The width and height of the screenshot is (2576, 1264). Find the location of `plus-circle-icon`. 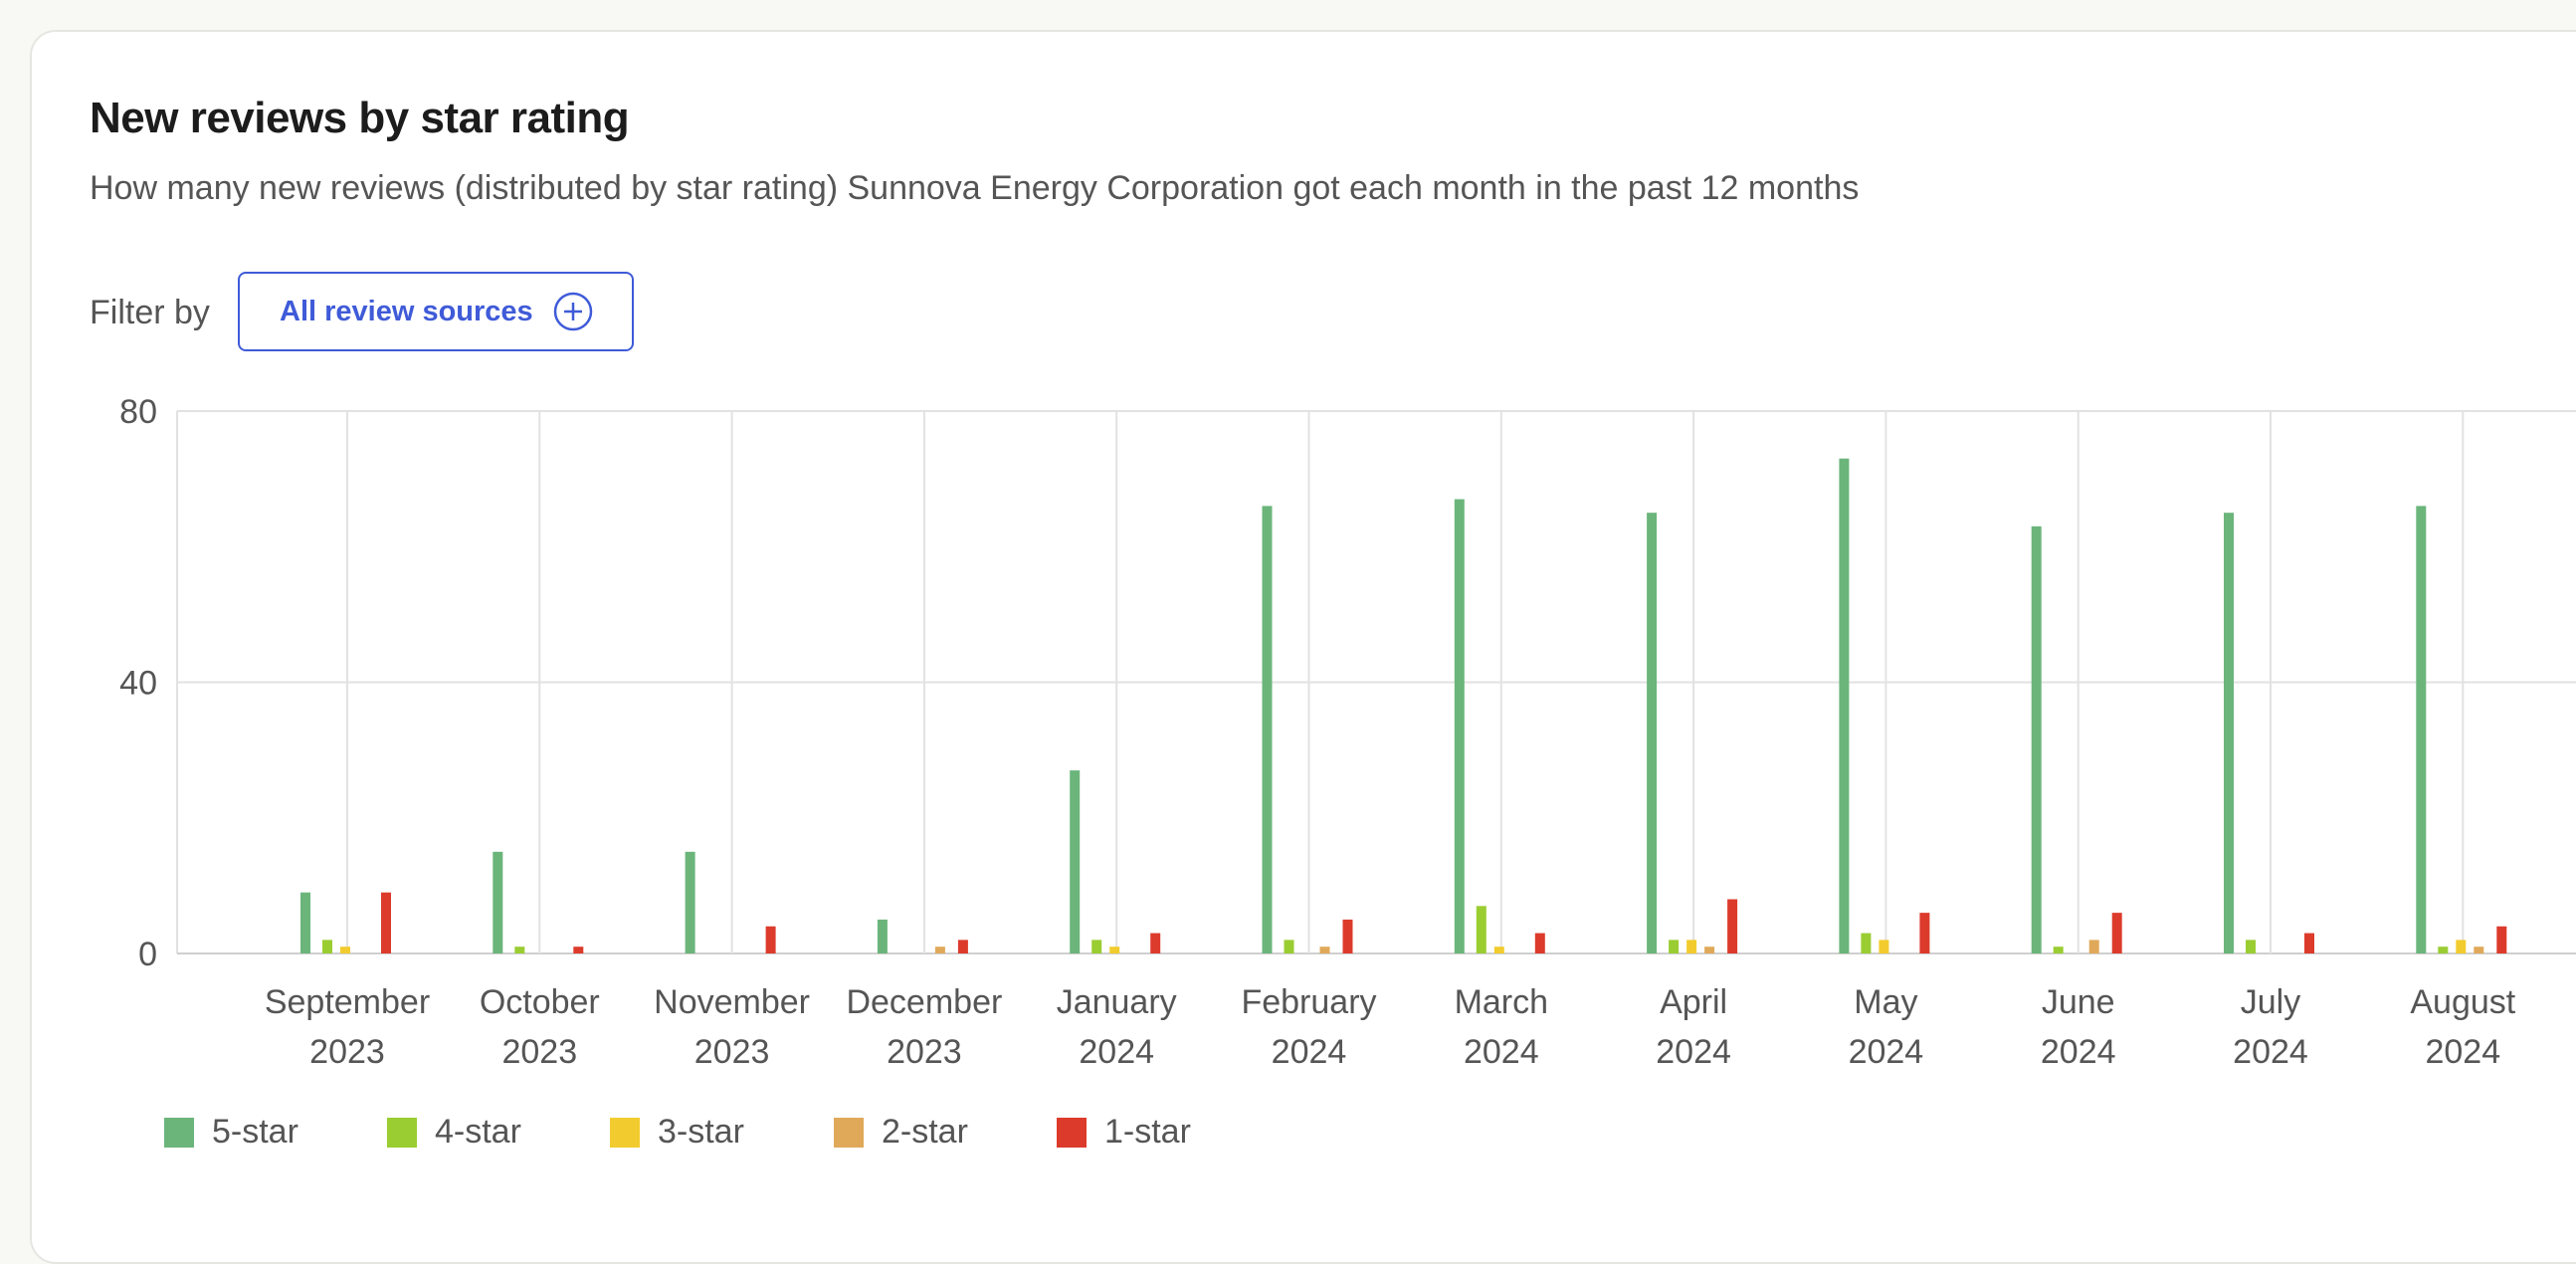

plus-circle-icon is located at coordinates (572, 311).